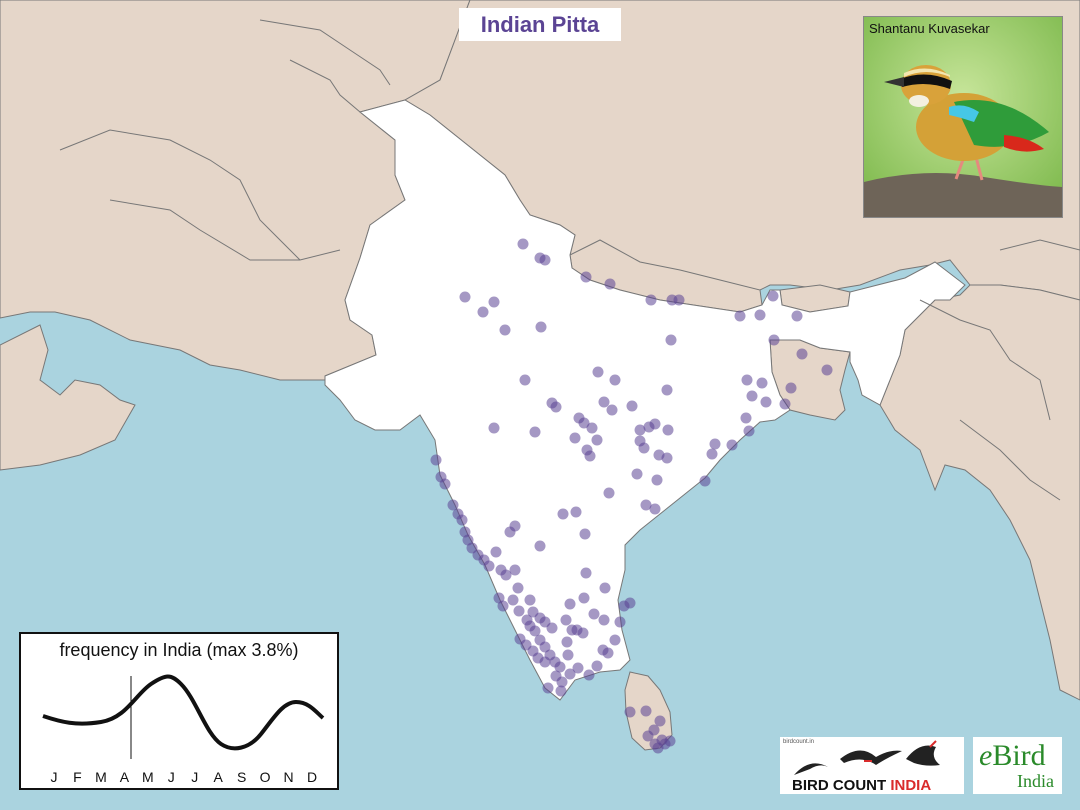 The image size is (1080, 810). What do you see at coordinates (183, 712) in the screenshot?
I see `frequency-curve` at bounding box center [183, 712].